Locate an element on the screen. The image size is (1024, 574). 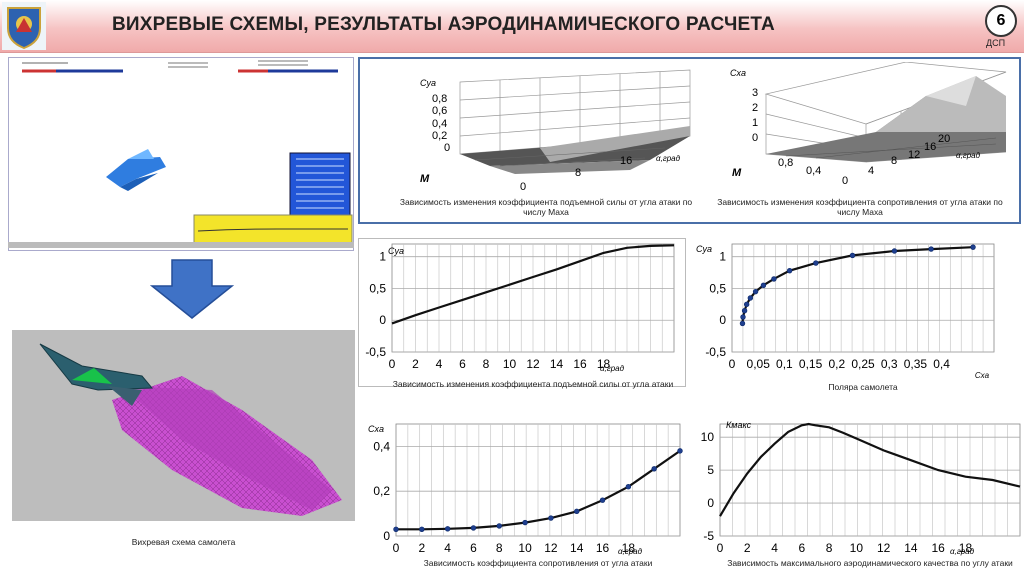
simulation-screenshot is located at coordinates (181, 154).